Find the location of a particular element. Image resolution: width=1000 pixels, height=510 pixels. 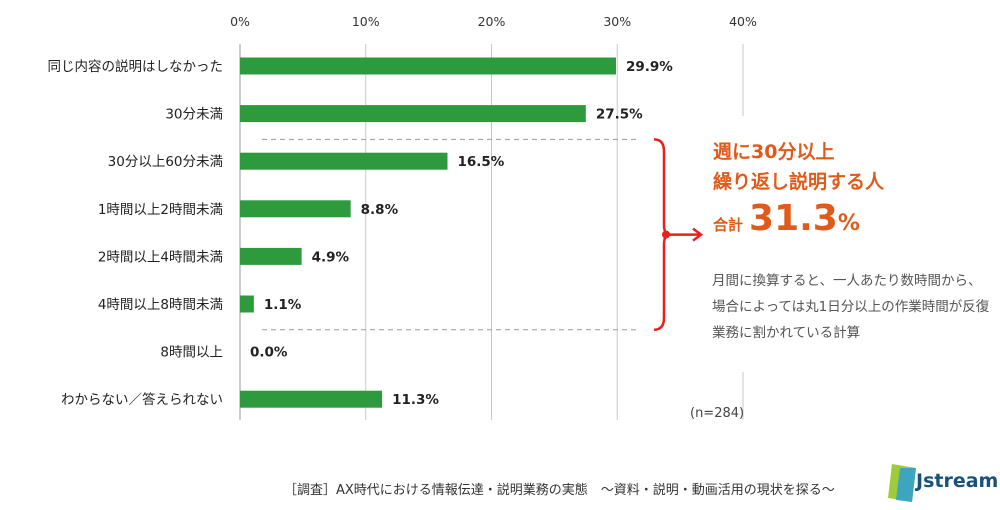

value-label: 0.0% is located at coordinates (269, 353).